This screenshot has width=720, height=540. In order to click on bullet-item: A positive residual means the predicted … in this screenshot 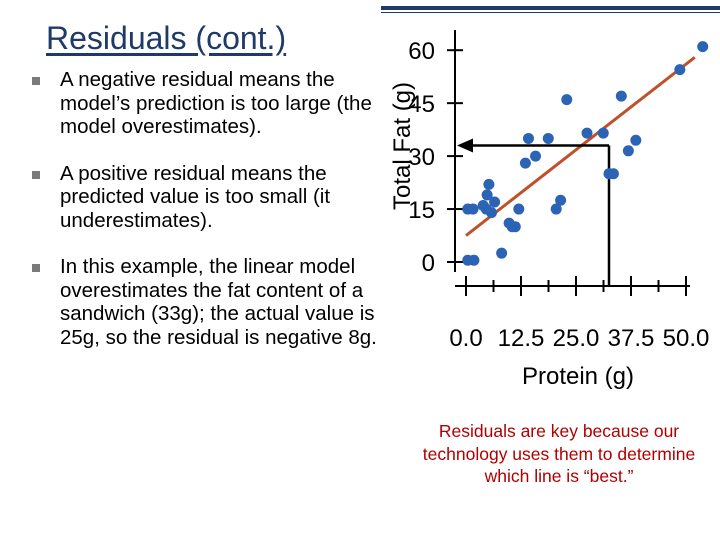, I will do `click(210, 197)`.